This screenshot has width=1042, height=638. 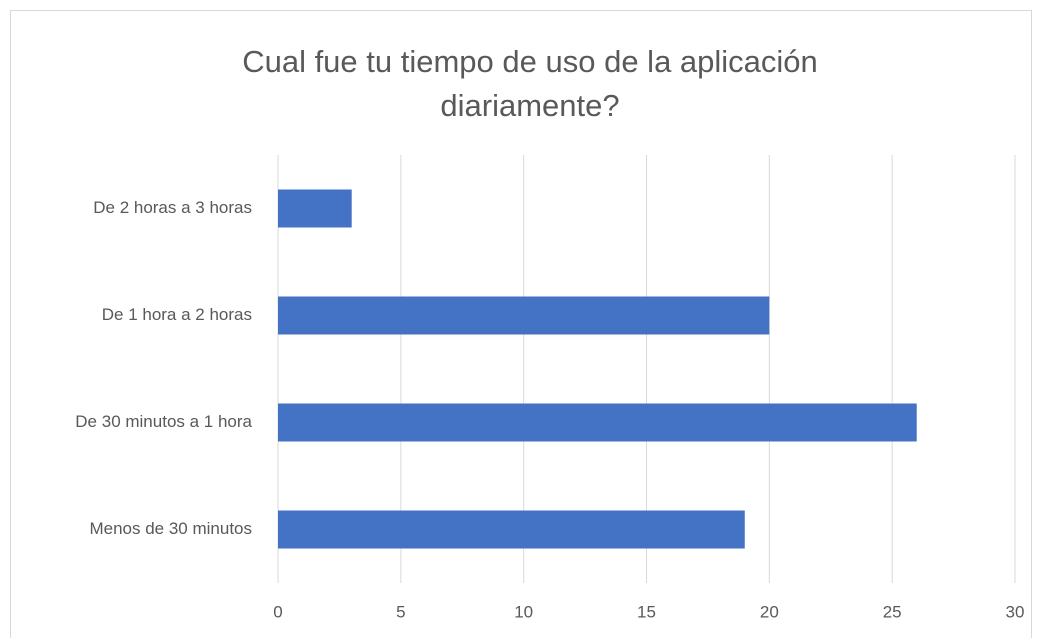 What do you see at coordinates (523, 611) in the screenshot?
I see `x-tick-label: 10` at bounding box center [523, 611].